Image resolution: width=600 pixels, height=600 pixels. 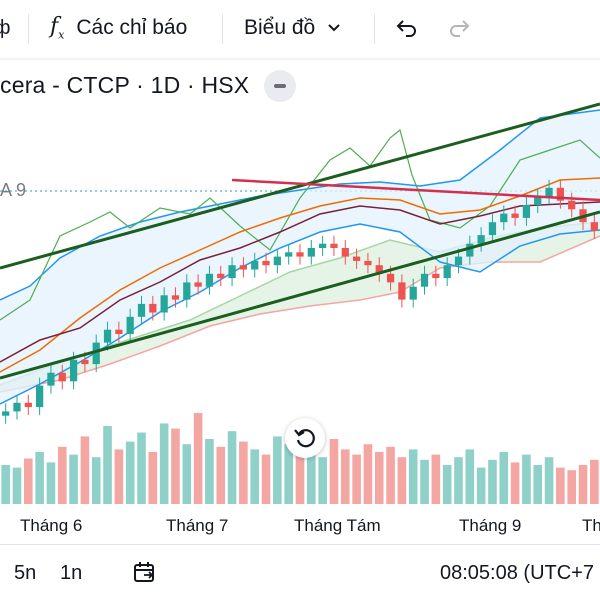 I want to click on chart-type-button: Biểu đồ, so click(x=292, y=28).